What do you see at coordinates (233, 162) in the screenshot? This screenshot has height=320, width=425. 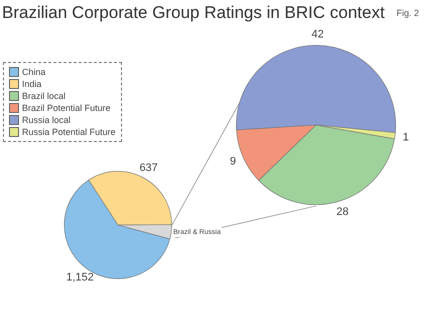 I see `data-label: 9` at bounding box center [233, 162].